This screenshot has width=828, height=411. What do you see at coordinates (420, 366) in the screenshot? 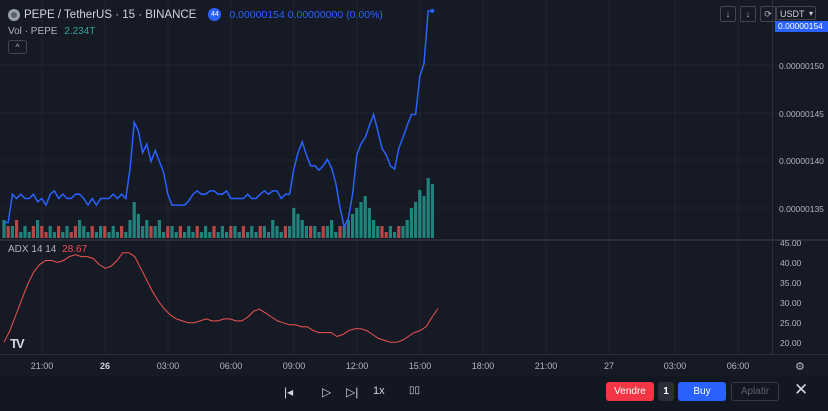
I see `time-tick: 15:00` at bounding box center [420, 366].